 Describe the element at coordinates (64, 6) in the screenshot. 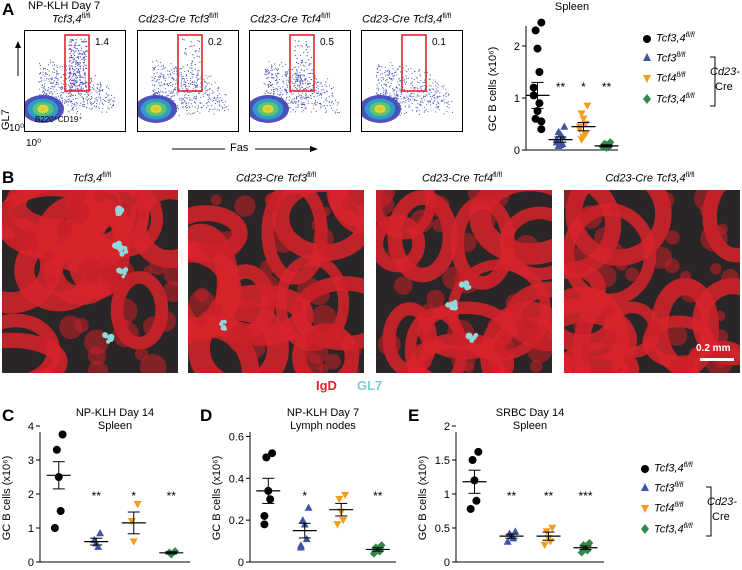

I see `panel-a-condition: NP-KLH Day 7` at that location.